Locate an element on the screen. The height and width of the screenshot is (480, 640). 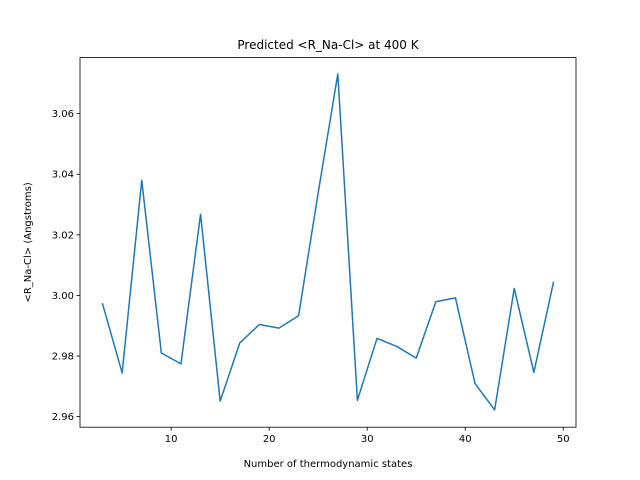
x-tick-label: 50 is located at coordinates (563, 439).